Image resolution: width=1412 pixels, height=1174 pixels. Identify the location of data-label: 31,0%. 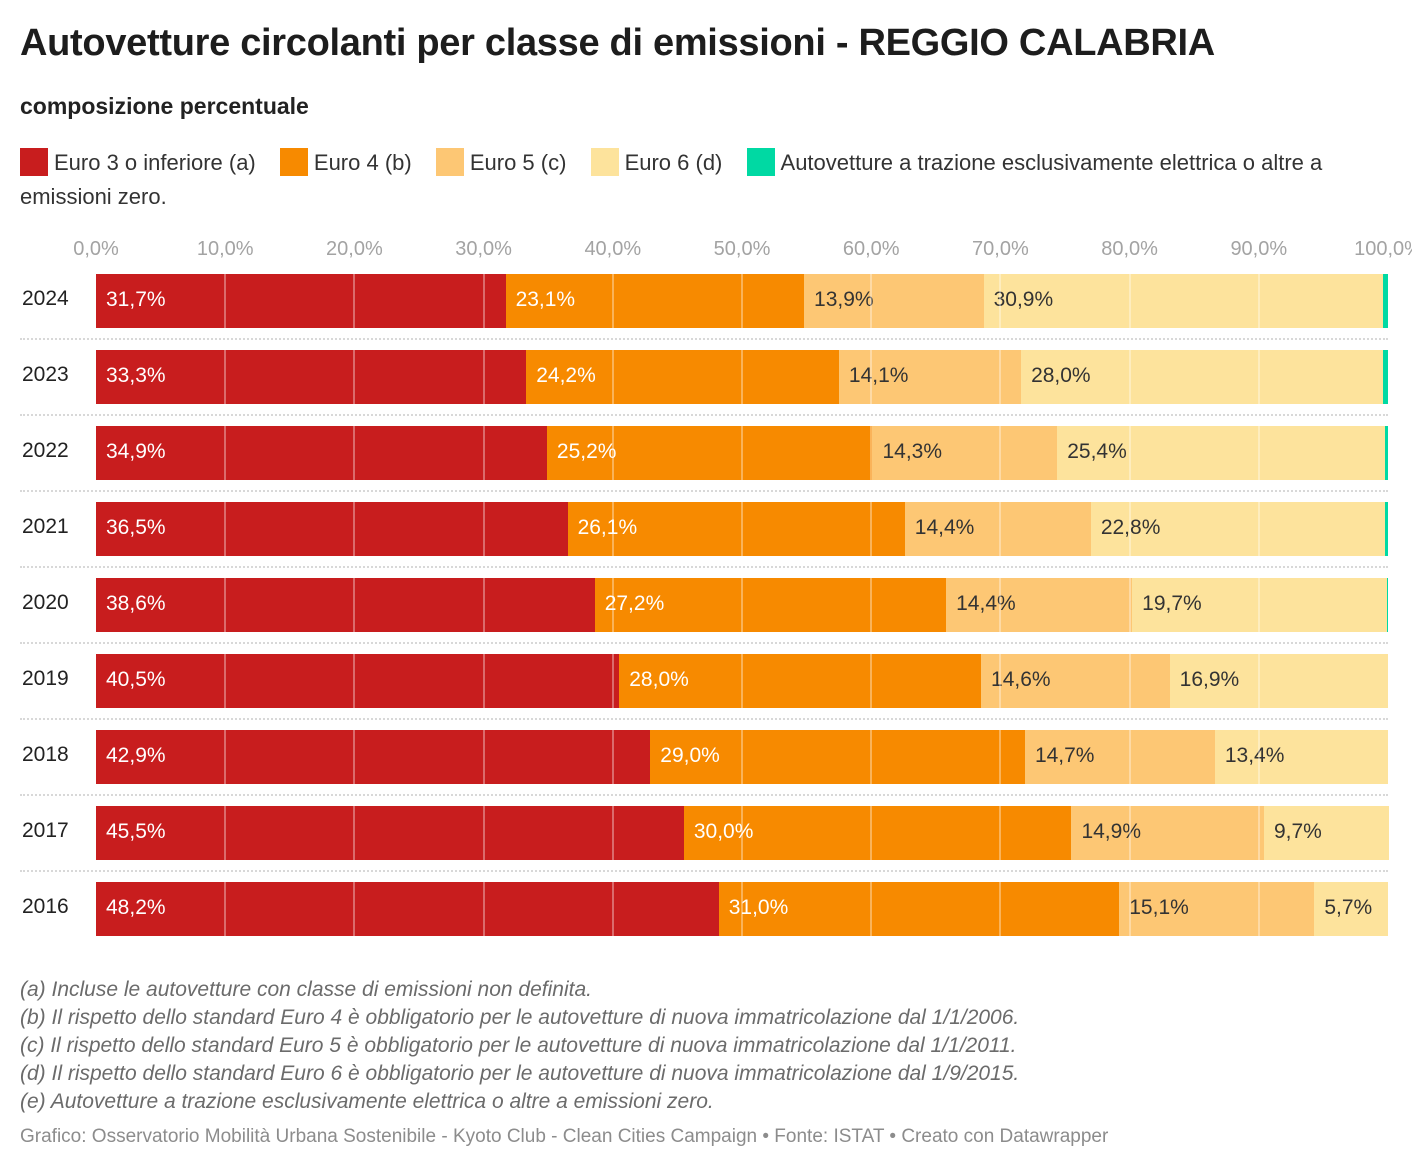
(758, 907).